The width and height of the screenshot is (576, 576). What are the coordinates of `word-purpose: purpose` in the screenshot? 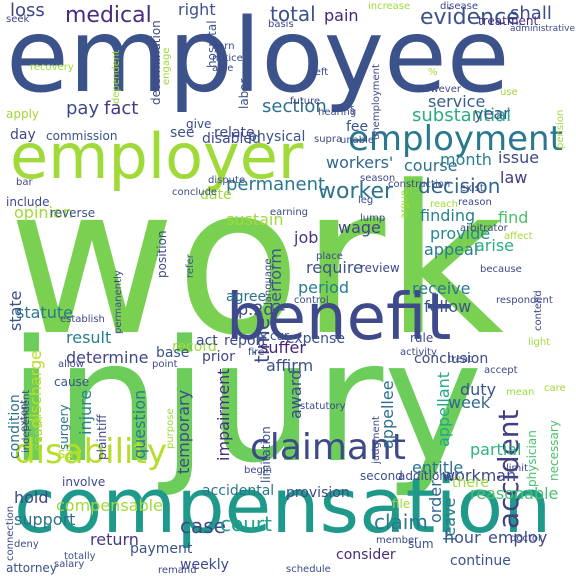 It's located at (170, 428).